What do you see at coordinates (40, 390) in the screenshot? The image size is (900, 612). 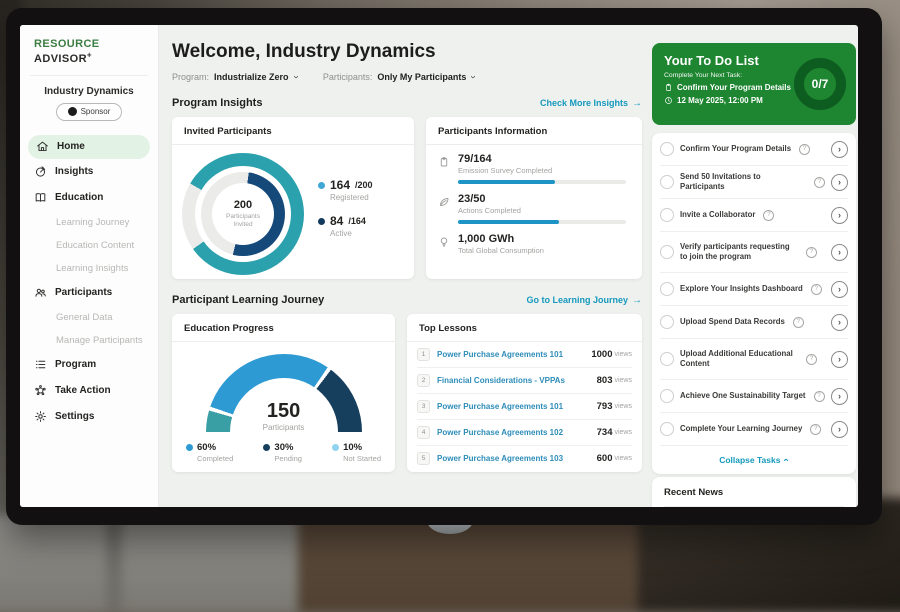 I see `action-icon` at bounding box center [40, 390].